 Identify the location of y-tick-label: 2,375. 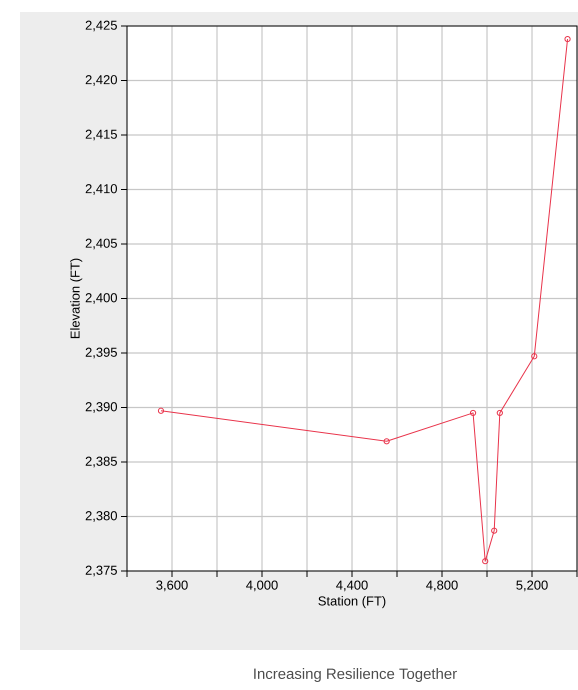
(101, 571).